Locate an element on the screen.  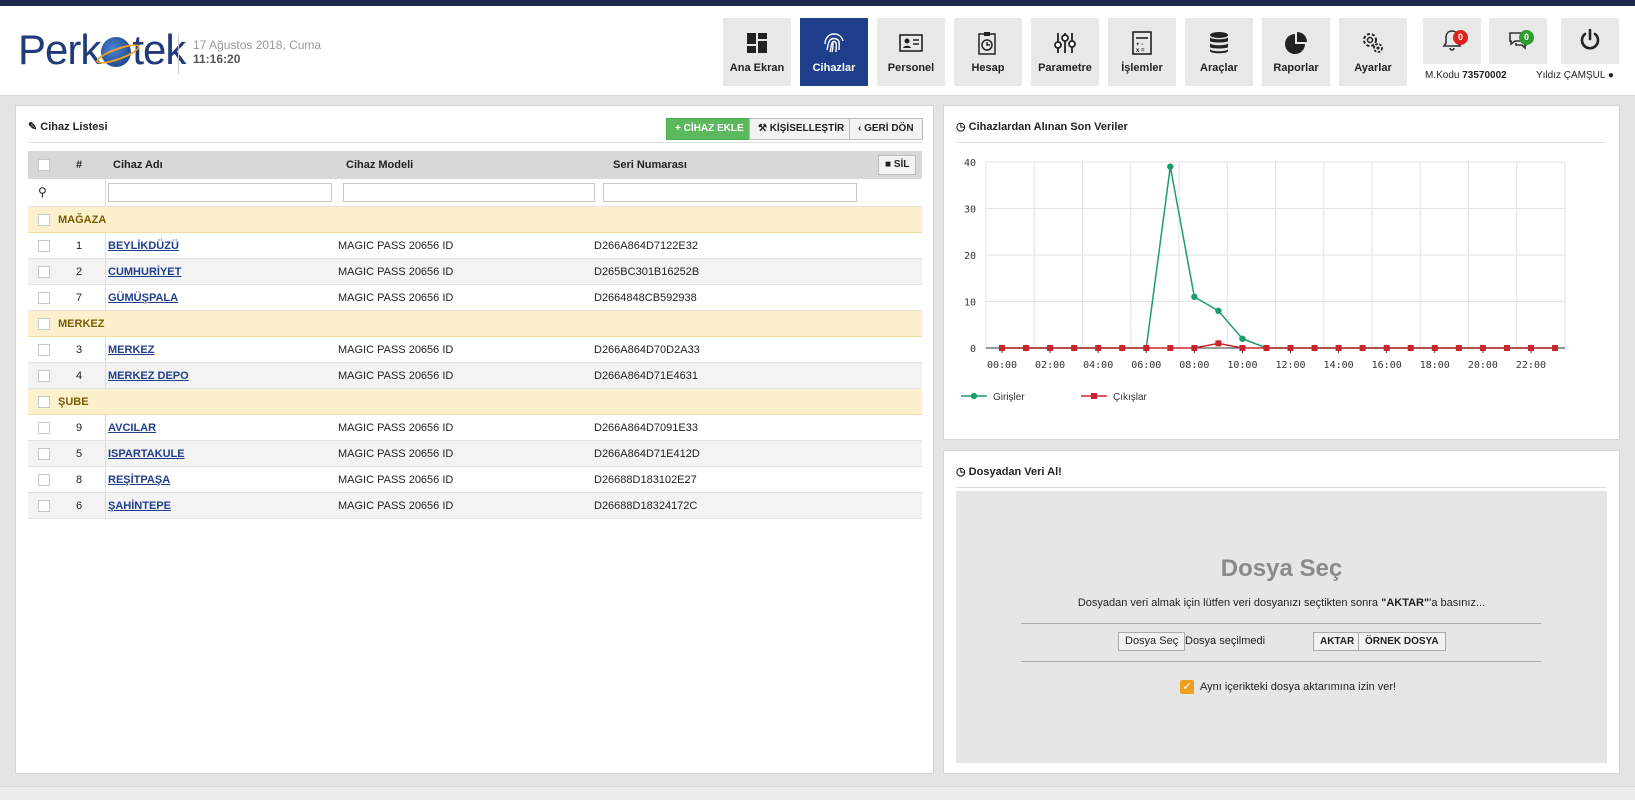
logo-text-right: tek is located at coordinates (159, 49).